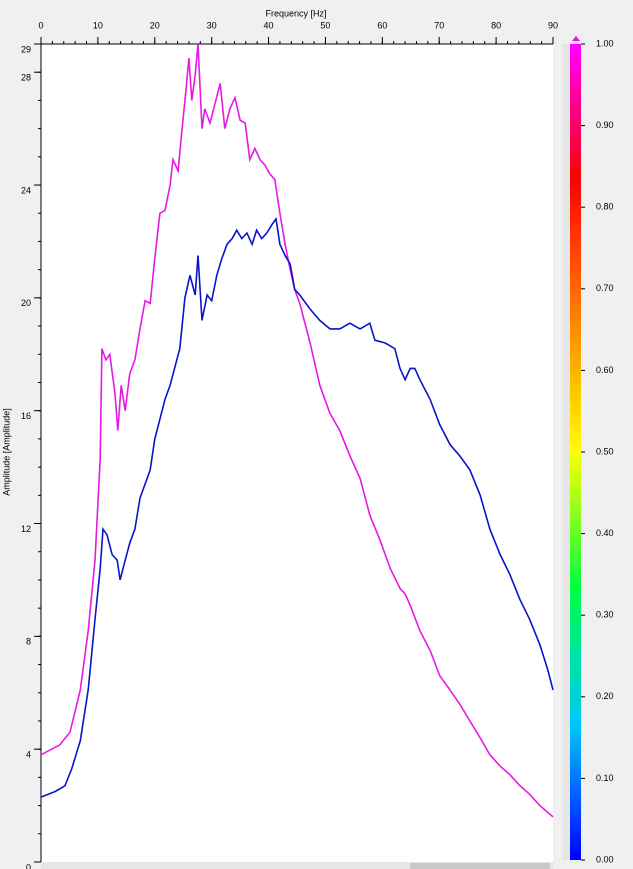  What do you see at coordinates (28, 755) in the screenshot?
I see `y-tick-label: 4` at bounding box center [28, 755].